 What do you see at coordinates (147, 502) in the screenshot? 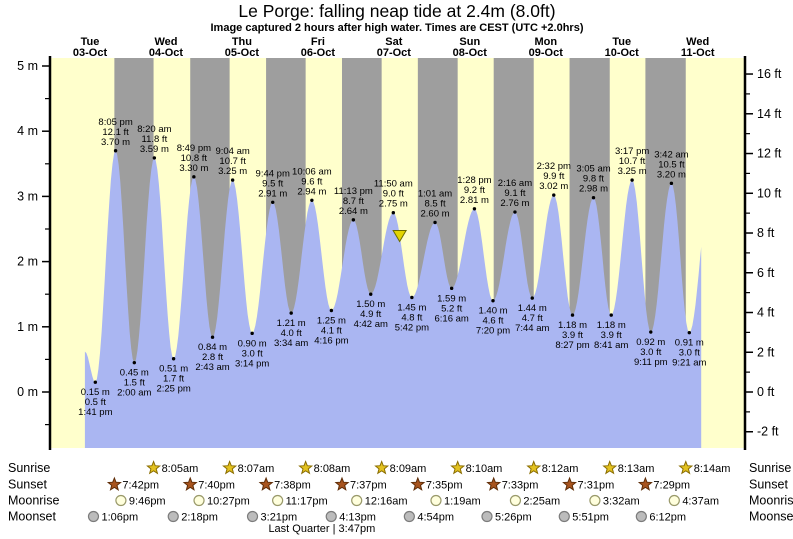
I see `moonrise-time: 9:46pm` at bounding box center [147, 502].